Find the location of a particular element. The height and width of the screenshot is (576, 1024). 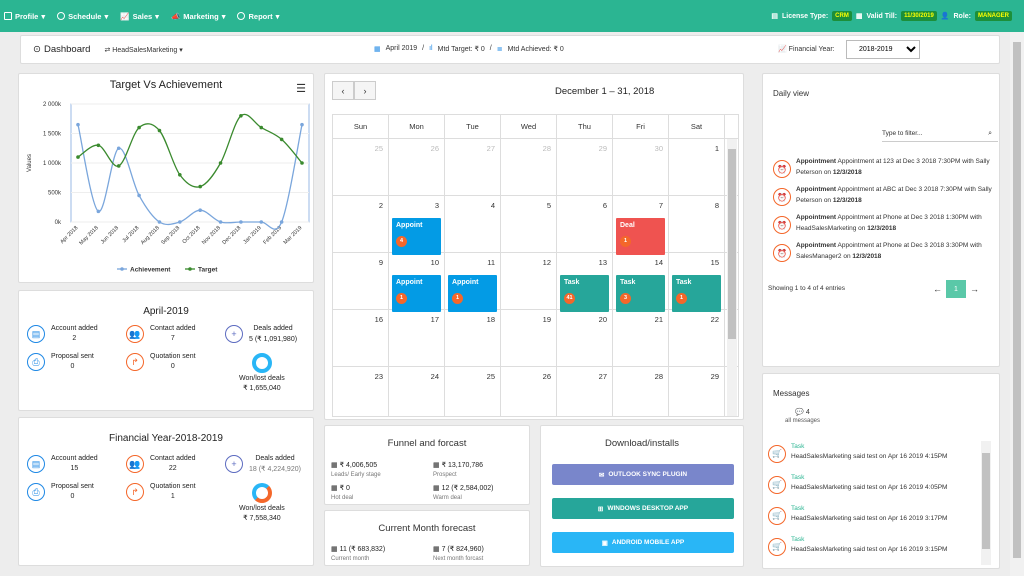

legend-label: Achievement is located at coordinates (150, 270).